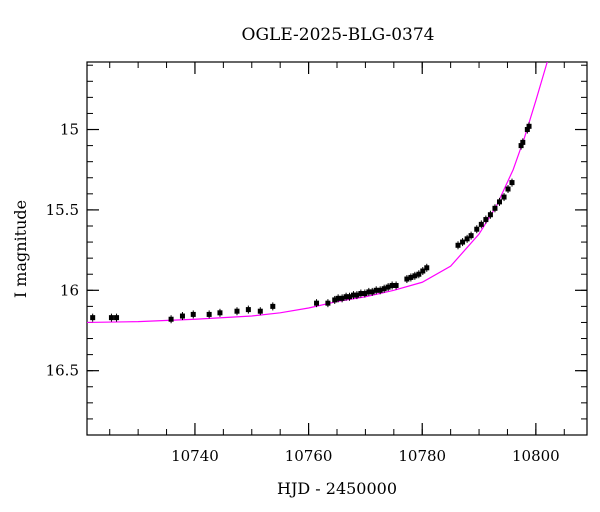 Image resolution: width=600 pixels, height=512 pixels. Describe the element at coordinates (62, 250) in the screenshot. I see `y-tick-labels: 15 15.5 16 16.5` at that location.